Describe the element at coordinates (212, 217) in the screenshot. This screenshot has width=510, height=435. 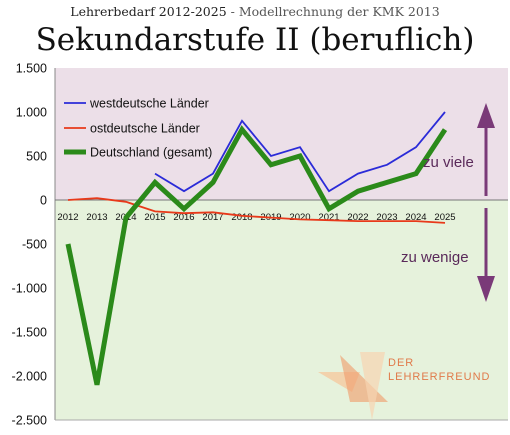
I see `x-tick-label: 2017` at that location.